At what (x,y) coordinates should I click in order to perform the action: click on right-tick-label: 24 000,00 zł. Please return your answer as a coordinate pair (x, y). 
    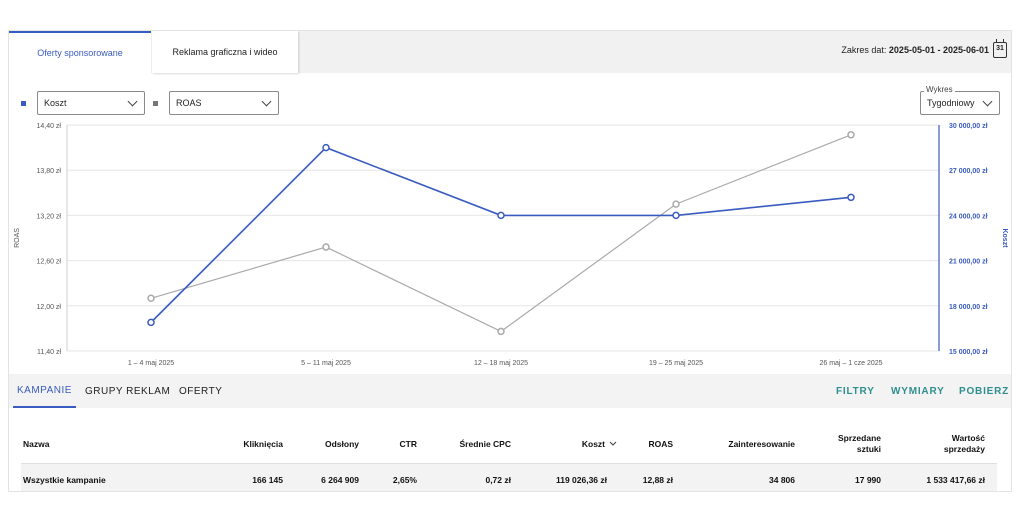
    Looking at the image, I should click on (968, 216).